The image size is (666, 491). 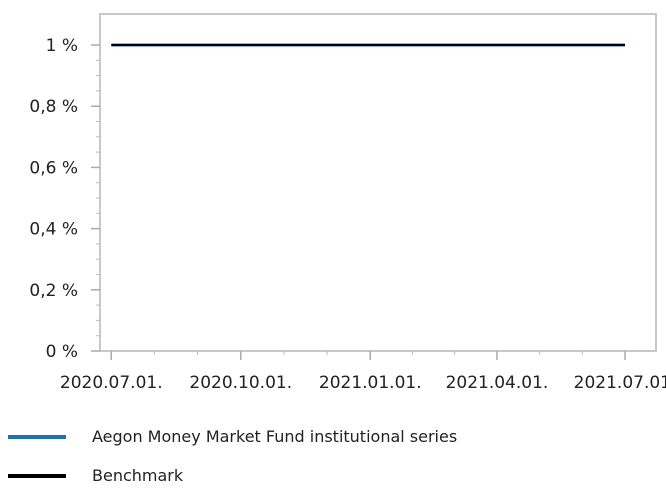 I want to click on legend-item-benchmark: Benchmark, so click(x=95, y=475).